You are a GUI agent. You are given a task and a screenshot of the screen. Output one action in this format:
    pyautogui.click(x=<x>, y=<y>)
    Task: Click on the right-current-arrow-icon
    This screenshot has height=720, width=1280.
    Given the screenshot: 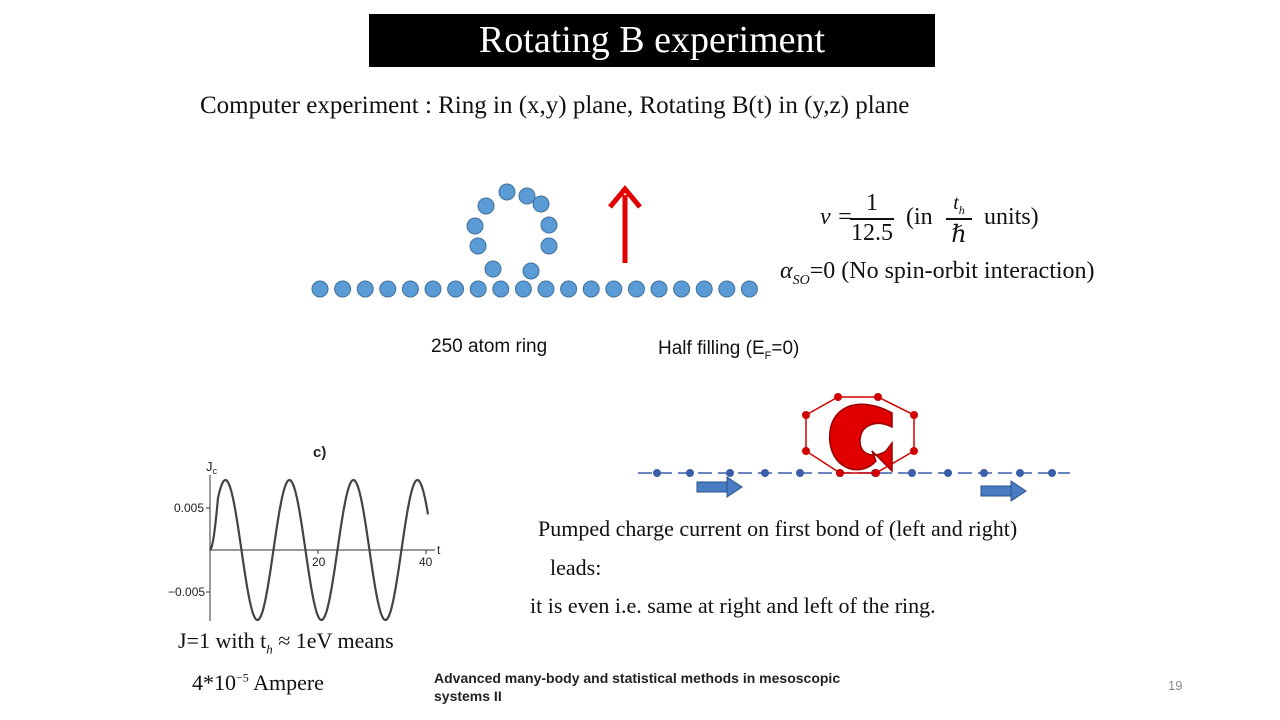 What is the action you would take?
    pyautogui.click(x=1003, y=491)
    